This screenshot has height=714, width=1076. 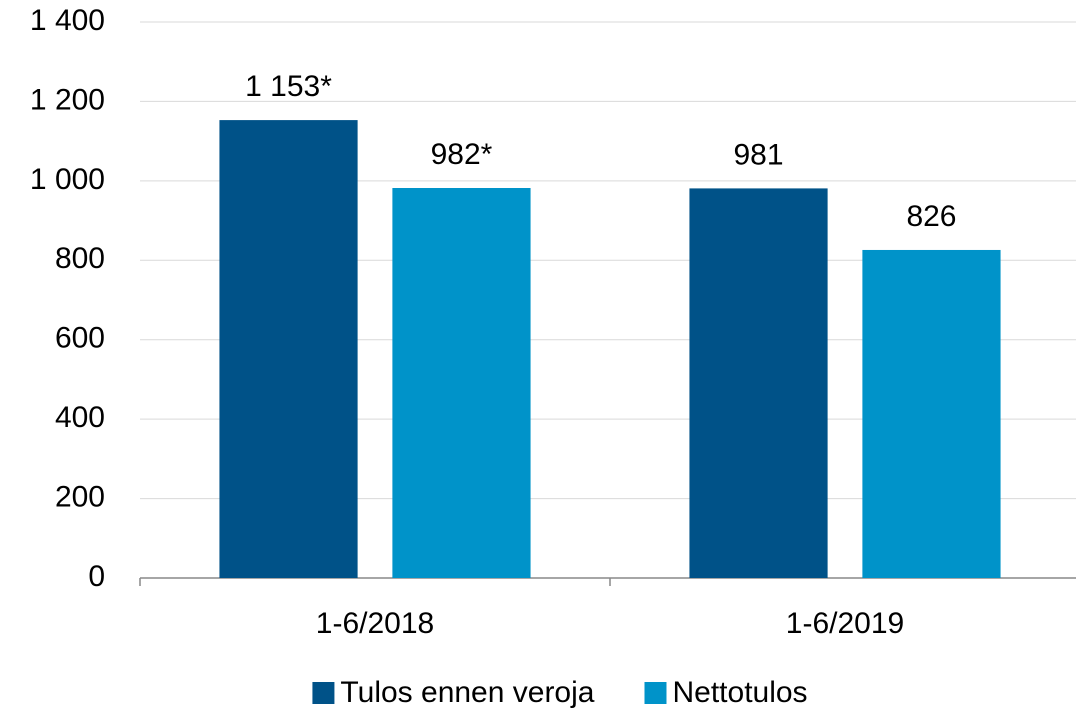 I want to click on y-tick-label: 1 400, so click(x=67, y=20).